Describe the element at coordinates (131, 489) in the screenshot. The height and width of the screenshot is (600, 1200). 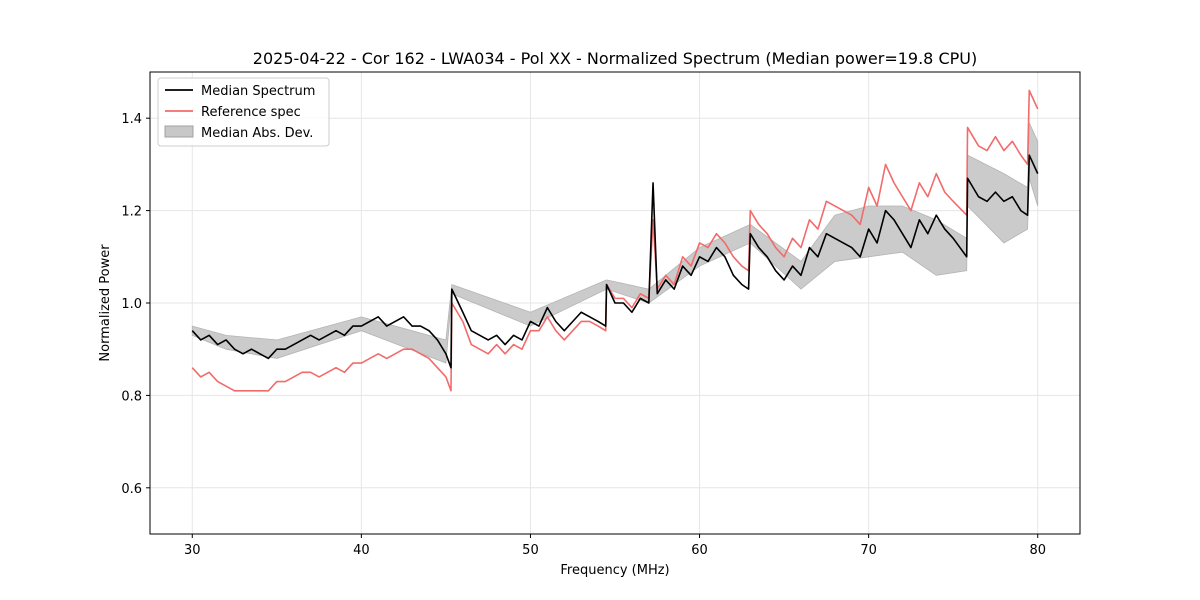
I see `y-tick-label: 0.6` at that location.